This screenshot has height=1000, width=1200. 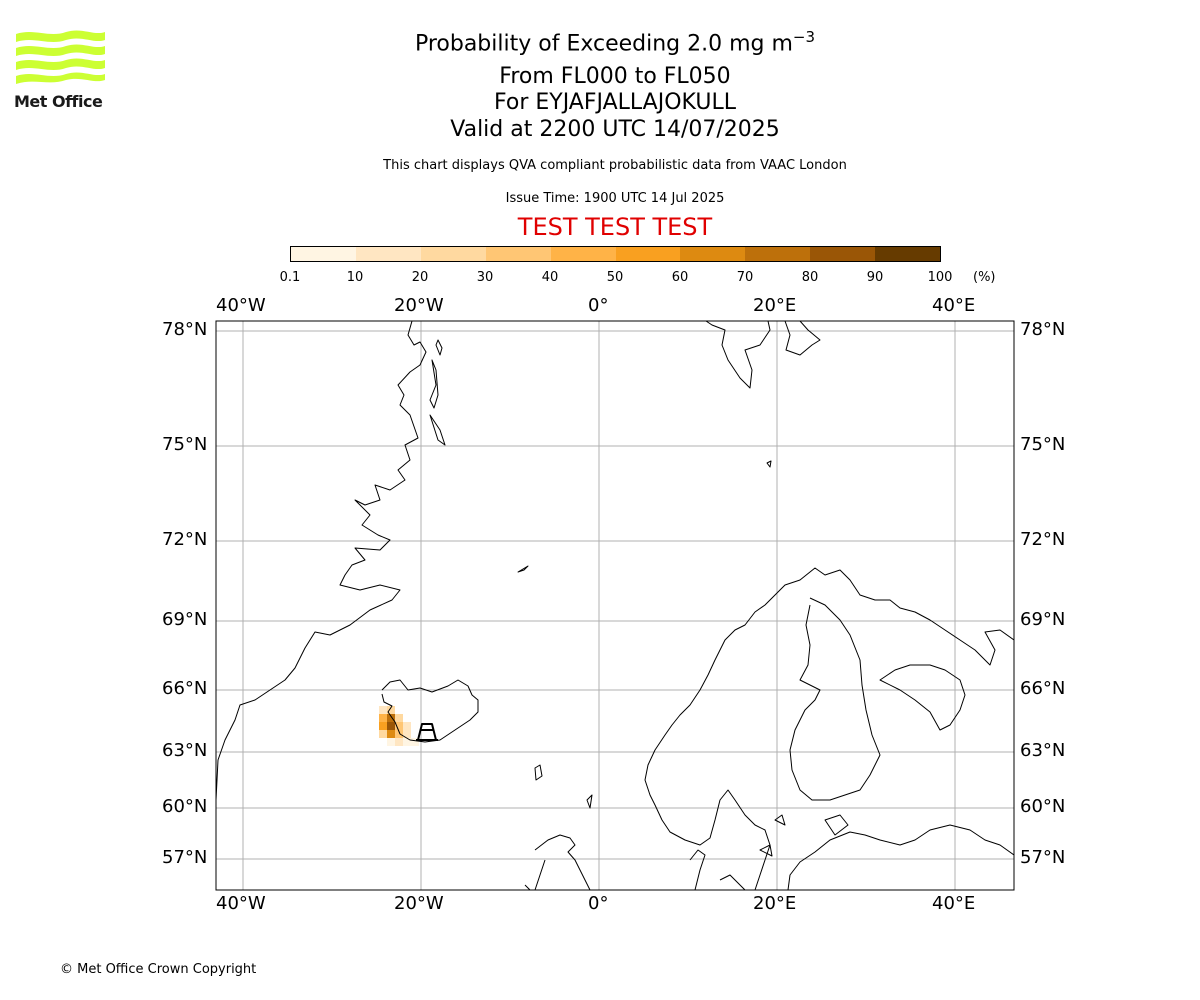 What do you see at coordinates (615, 227) in the screenshot?
I see `test-banner: TEST TEST TEST` at bounding box center [615, 227].